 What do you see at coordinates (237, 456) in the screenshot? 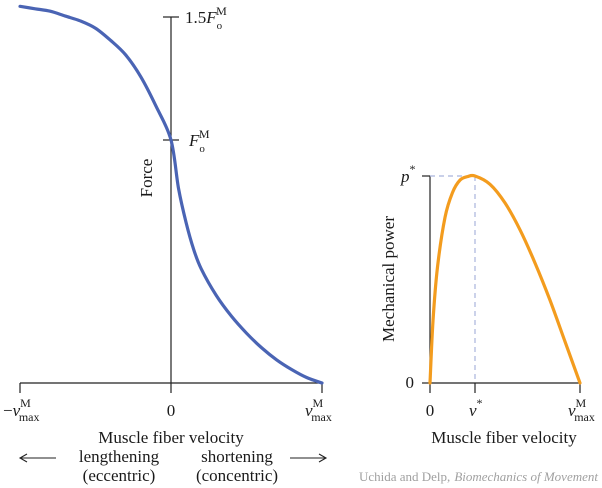
I see `shortening-label: shortening` at bounding box center [237, 456].